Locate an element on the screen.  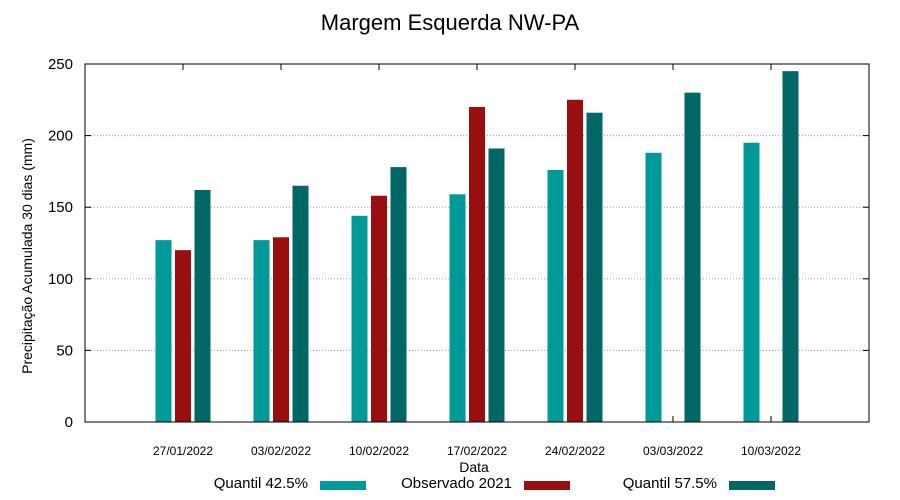
y-axis-label: Precipitação Acumulada 30 dias (mm) is located at coordinates (27, 256).